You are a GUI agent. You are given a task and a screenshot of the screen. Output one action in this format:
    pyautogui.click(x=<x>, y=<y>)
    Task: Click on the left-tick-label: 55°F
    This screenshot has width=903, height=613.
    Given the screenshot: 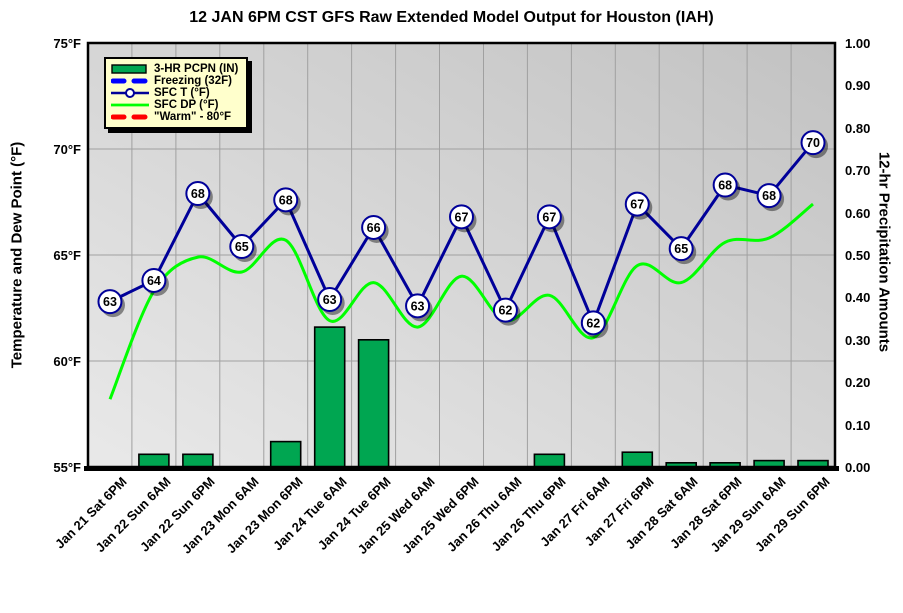 What is the action you would take?
    pyautogui.click(x=67, y=467)
    